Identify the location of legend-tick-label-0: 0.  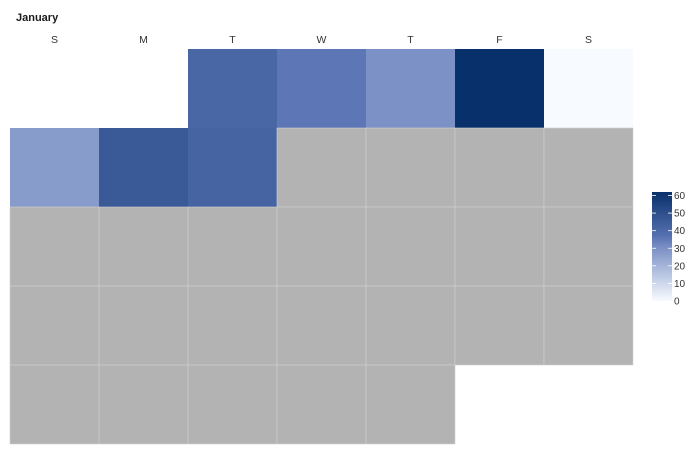
(677, 302).